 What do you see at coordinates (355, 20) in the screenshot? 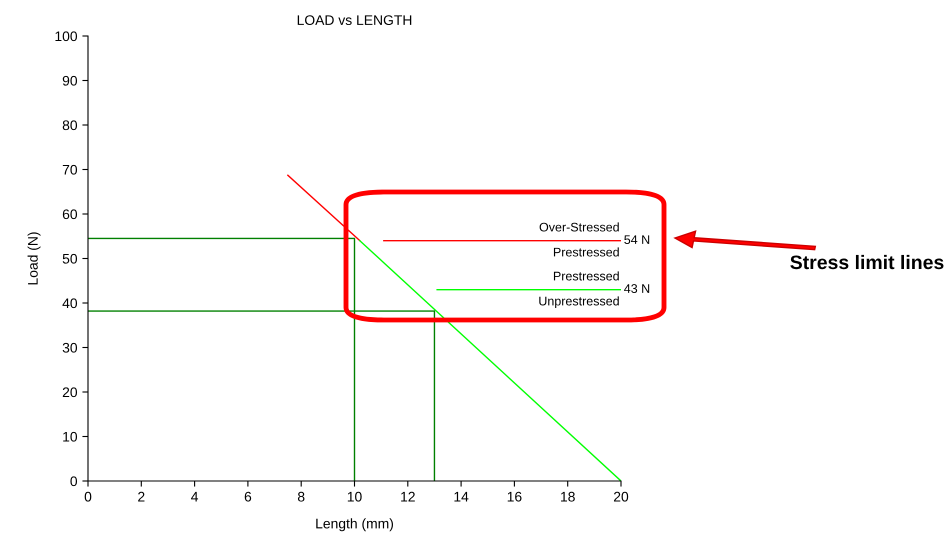
I see `chart-title: LOAD vs LENGTH` at bounding box center [355, 20].